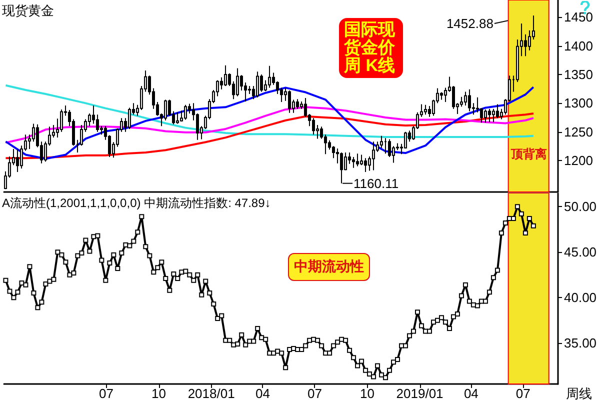 This screenshot has width=600, height=400. I want to click on y-tick-label: 35.00, so click(580, 343).